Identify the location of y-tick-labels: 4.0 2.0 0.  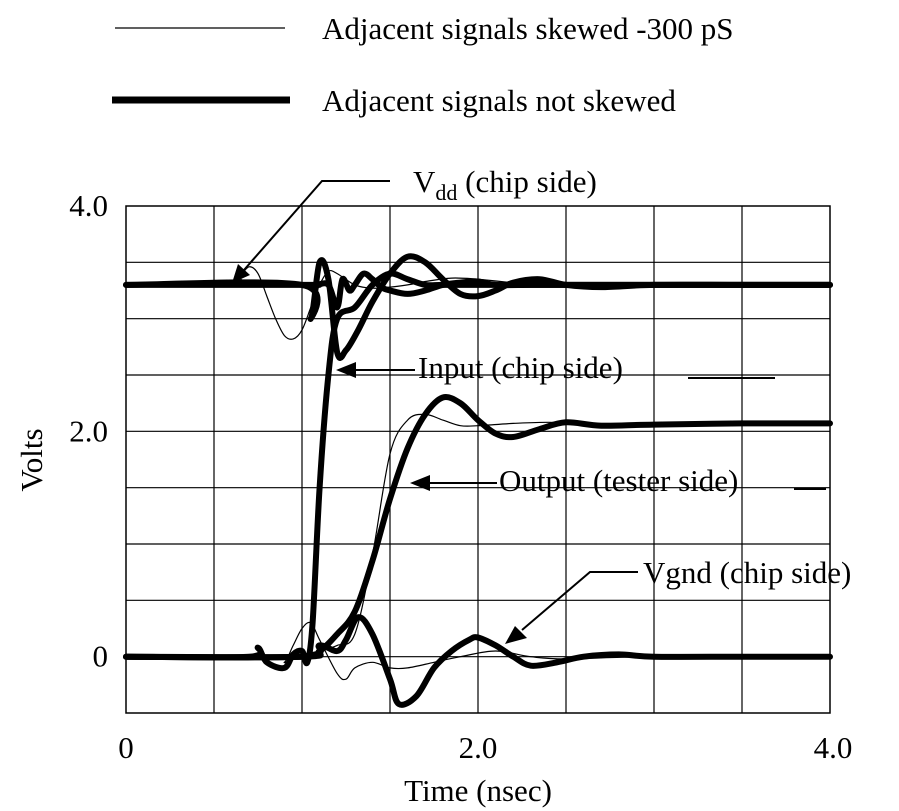
(88, 431).